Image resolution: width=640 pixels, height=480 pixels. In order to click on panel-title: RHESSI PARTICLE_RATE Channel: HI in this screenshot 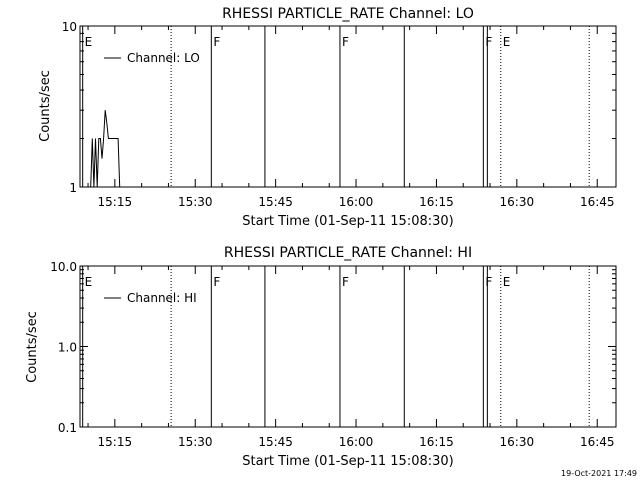, I will do `click(348, 253)`.